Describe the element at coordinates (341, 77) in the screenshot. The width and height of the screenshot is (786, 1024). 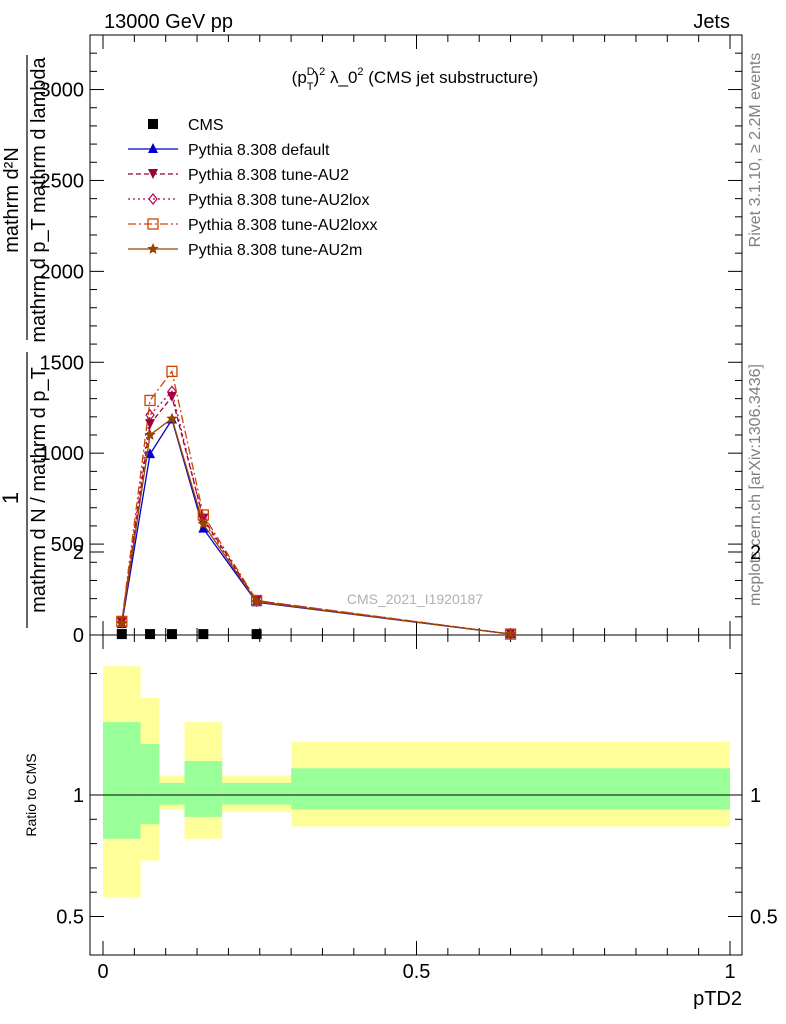
I see `title-mid: λ_0` at that location.